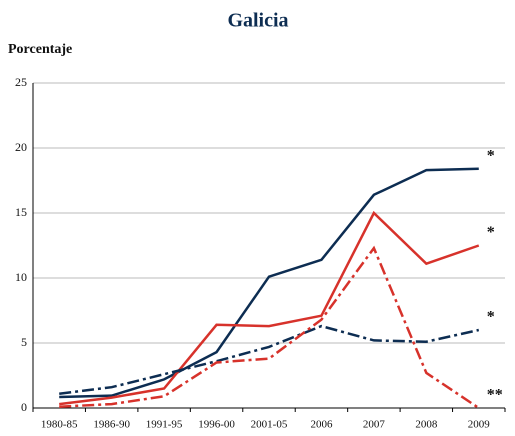 The image size is (515, 436). Describe the element at coordinates (164, 425) in the screenshot. I see `x-tick-label: 1991-95` at that location.